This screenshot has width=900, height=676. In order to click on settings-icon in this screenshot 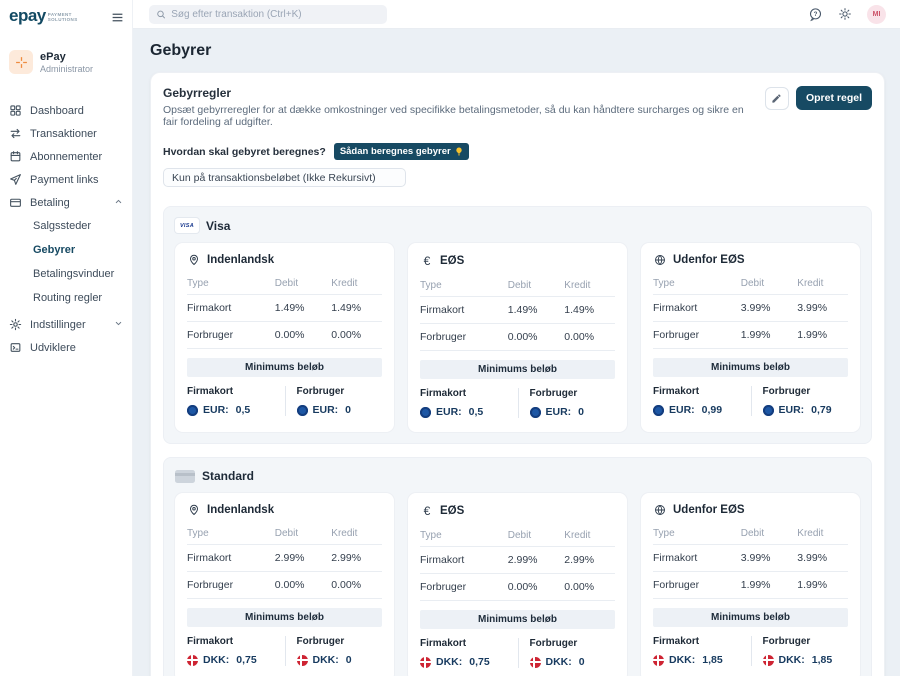, I will do `click(15, 324)`.